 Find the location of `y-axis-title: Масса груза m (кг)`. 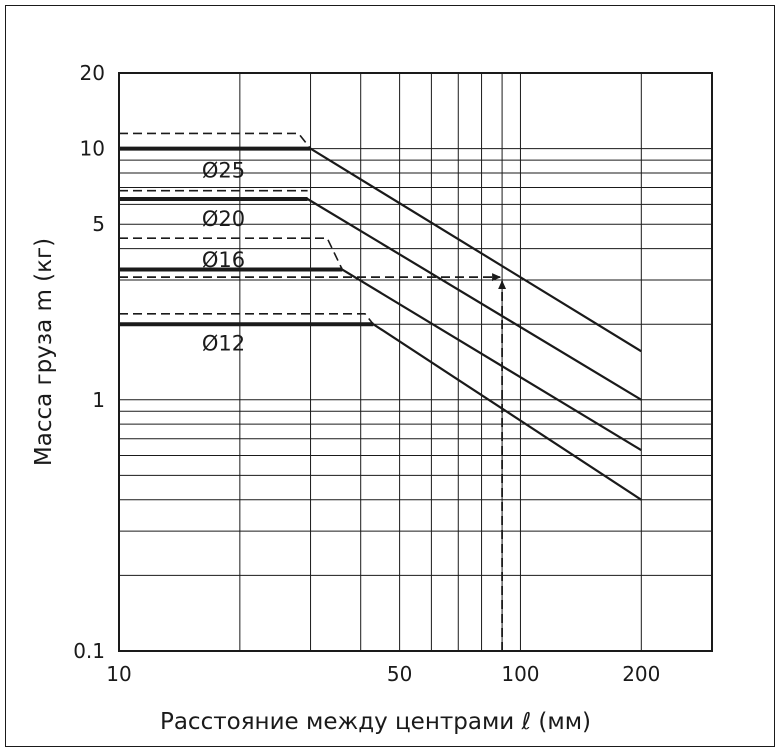

y-axis-title: Масса груза m (кг) is located at coordinates (44, 352).